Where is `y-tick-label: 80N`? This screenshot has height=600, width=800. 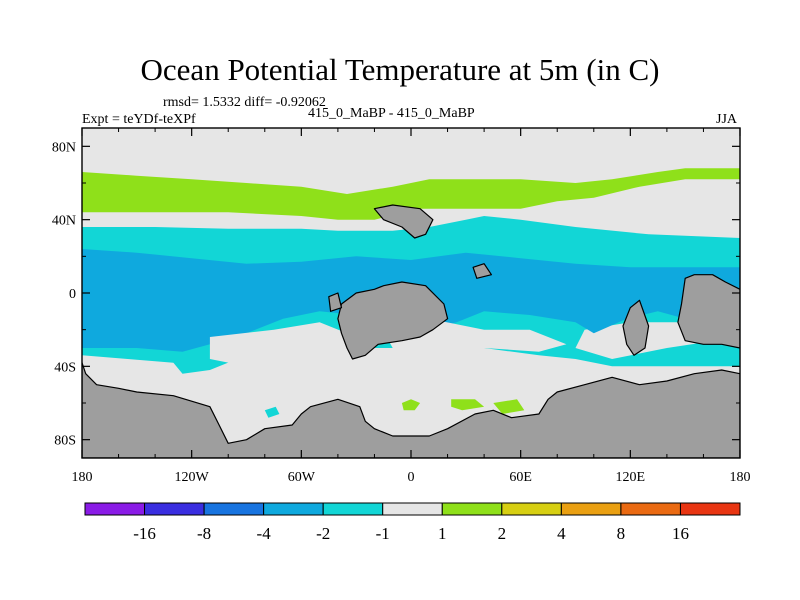 y-tick-label: 80N is located at coordinates (64, 147).